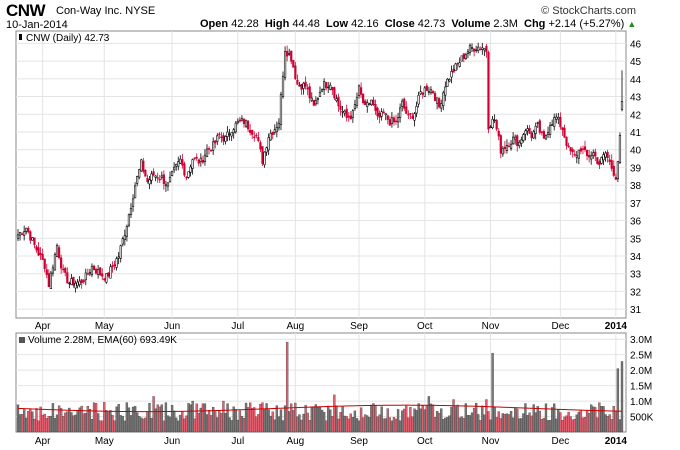 The height and width of the screenshot is (450, 680). What do you see at coordinates (641, 387) in the screenshot?
I see `volume-tick-label: 1.5M` at bounding box center [641, 387].